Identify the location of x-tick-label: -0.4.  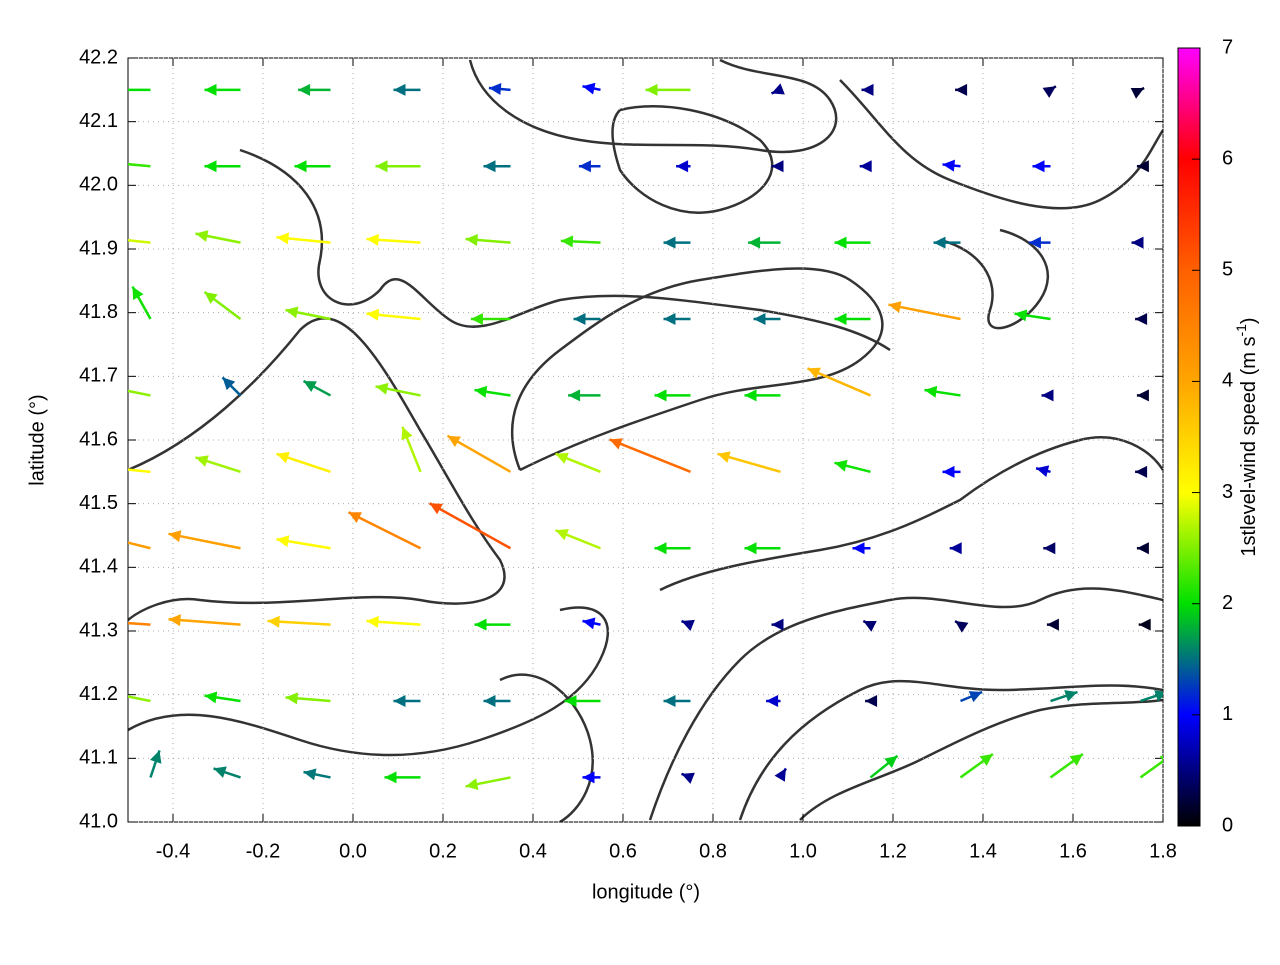
(173, 851).